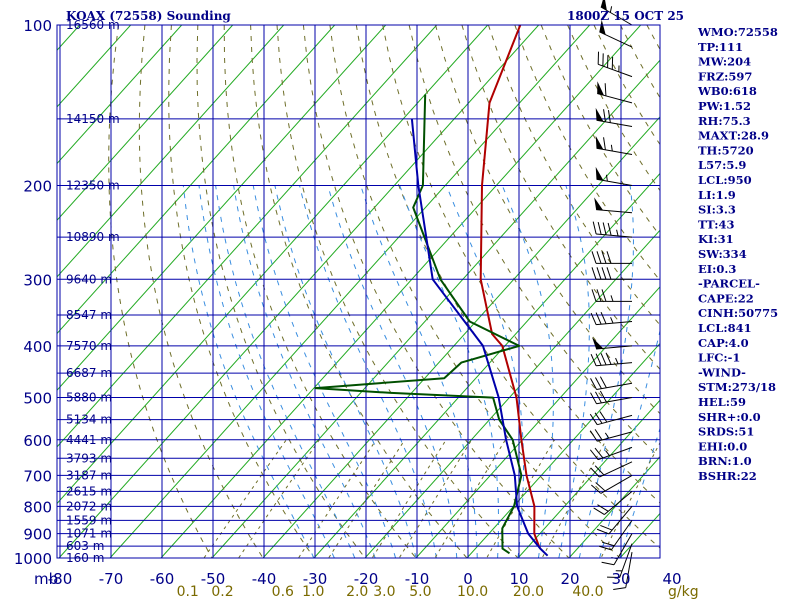 The width and height of the screenshot is (800, 600). Describe the element at coordinates (729, 284) in the screenshot. I see `sounding-index: -PARCEL-` at that location.